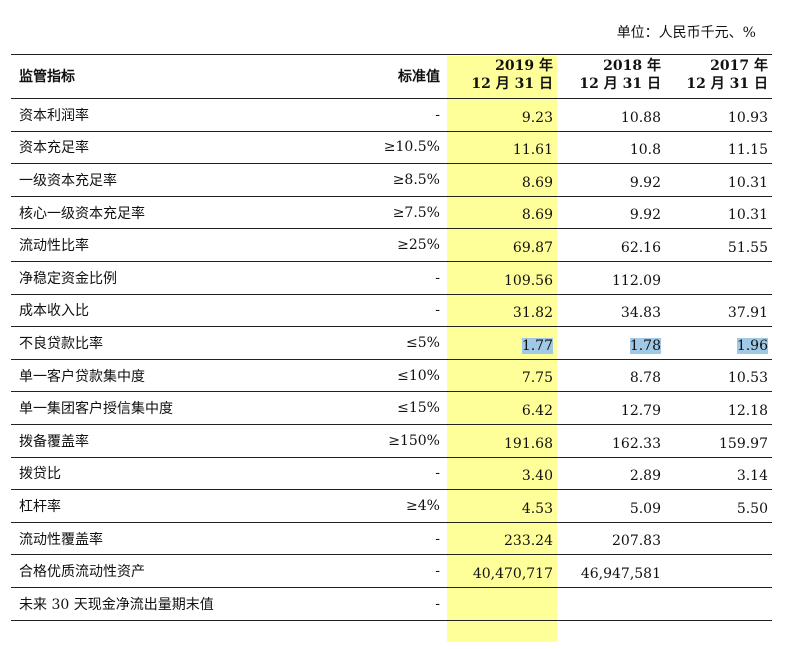 Image resolution: width=786 pixels, height=649 pixels. I want to click on value-2019-cell: 69.87, so click(500, 245).